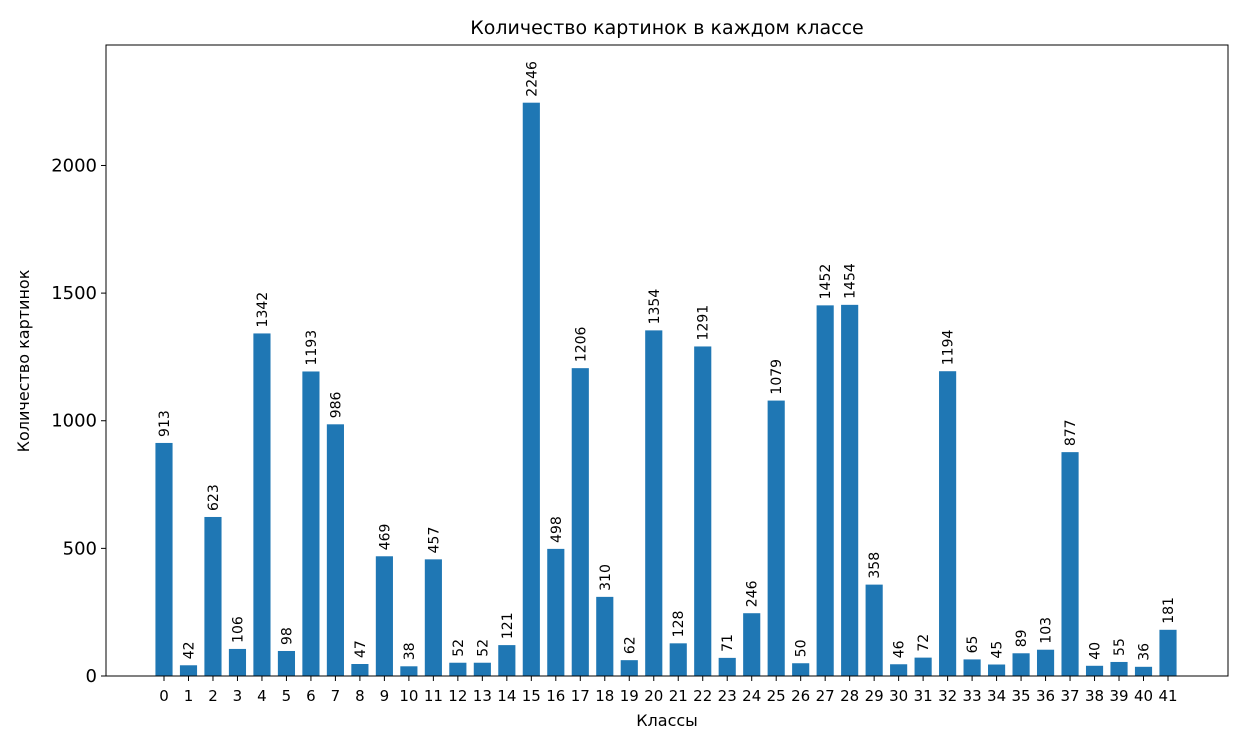 Image resolution: width=1245 pixels, height=738 pixels. What do you see at coordinates (1143, 696) in the screenshot?
I see `x-tick-label: 40` at bounding box center [1143, 696].